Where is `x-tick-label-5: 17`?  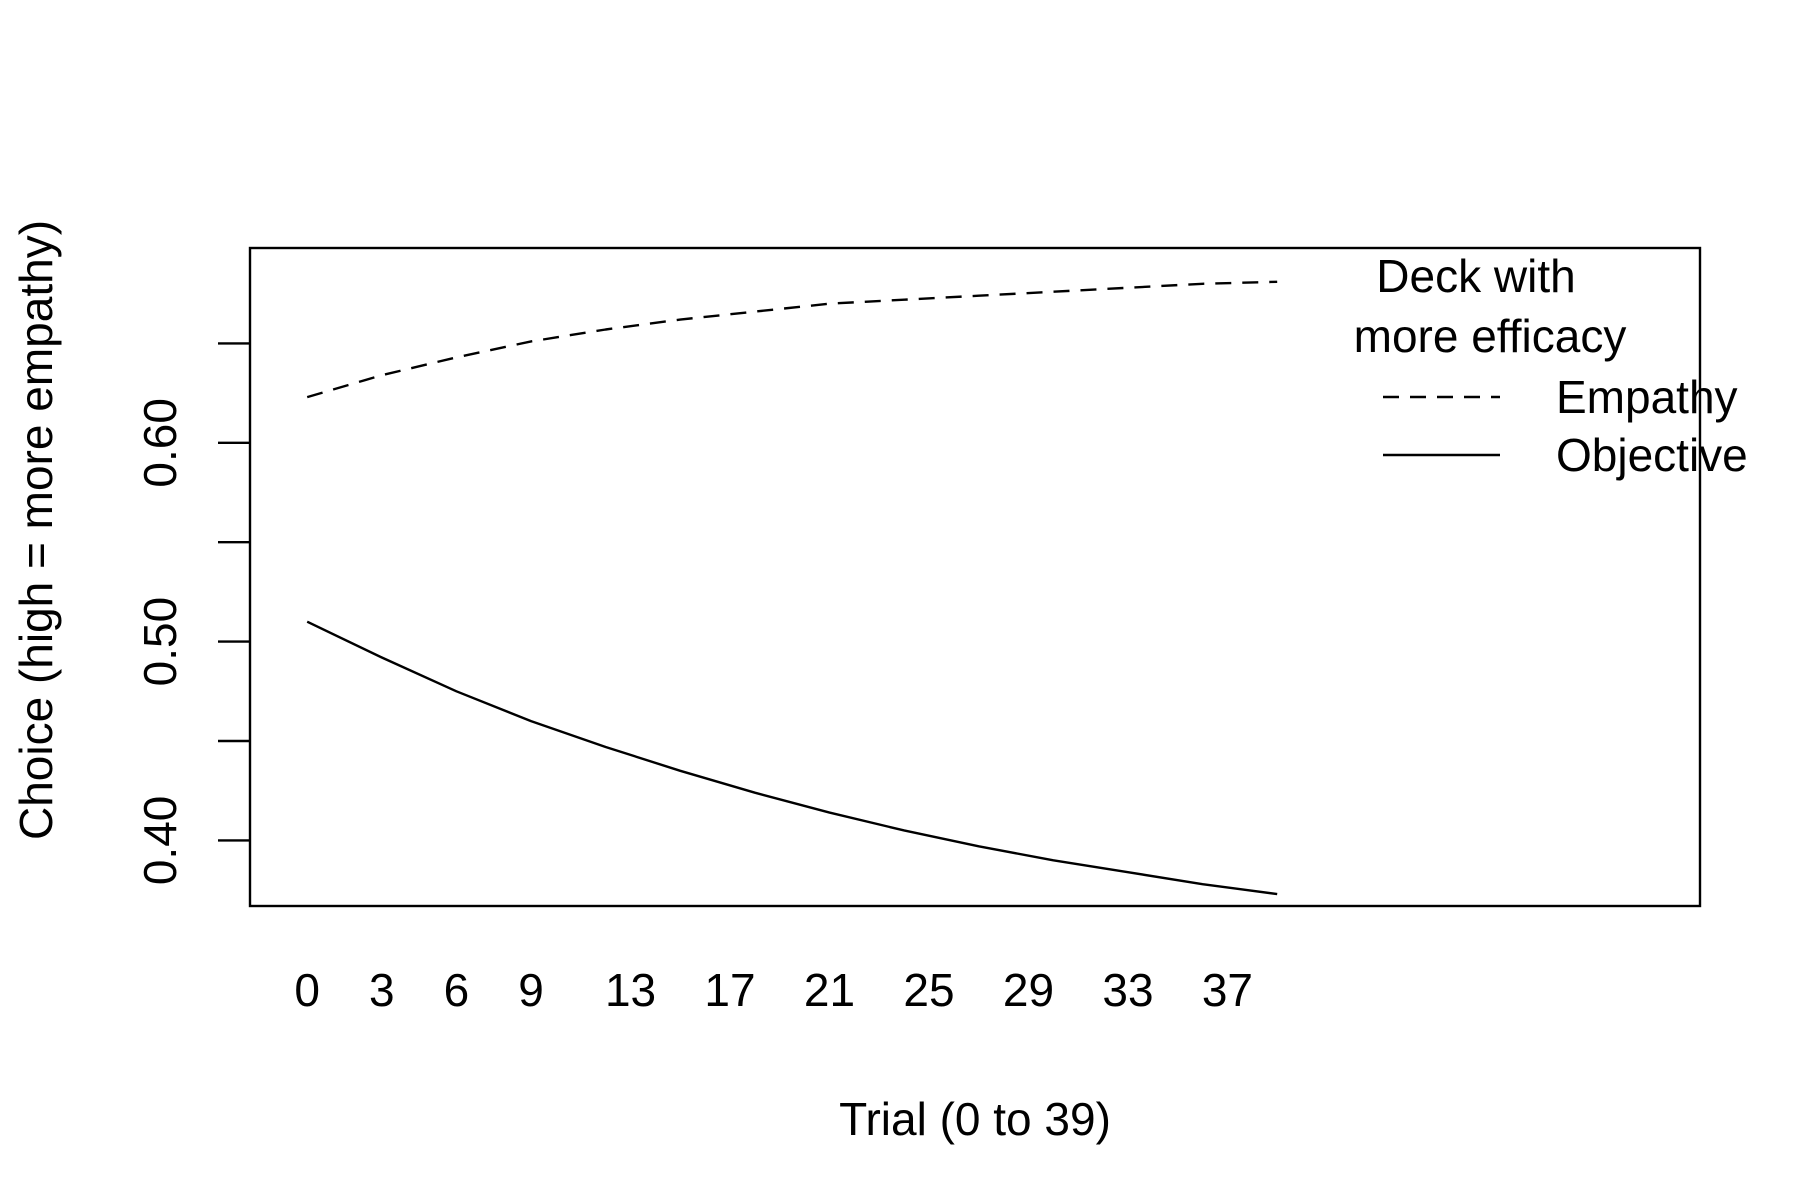 x-tick-label-5: 17 is located at coordinates (729, 990).